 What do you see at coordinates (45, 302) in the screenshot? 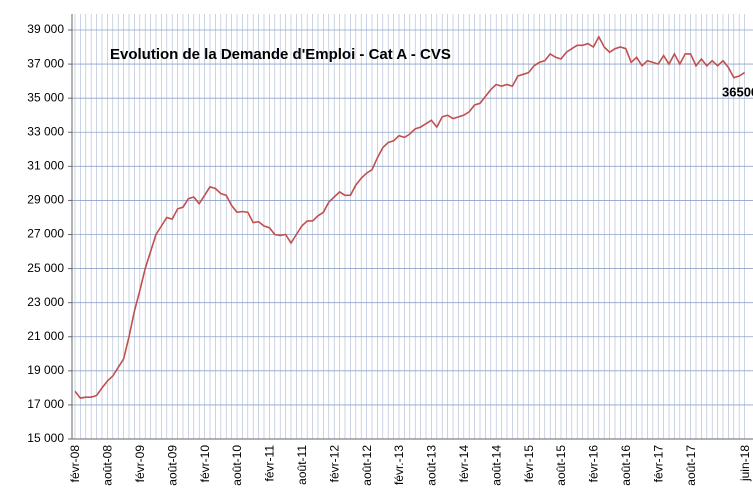
I see `y-tick-label: 23 000` at bounding box center [45, 302].